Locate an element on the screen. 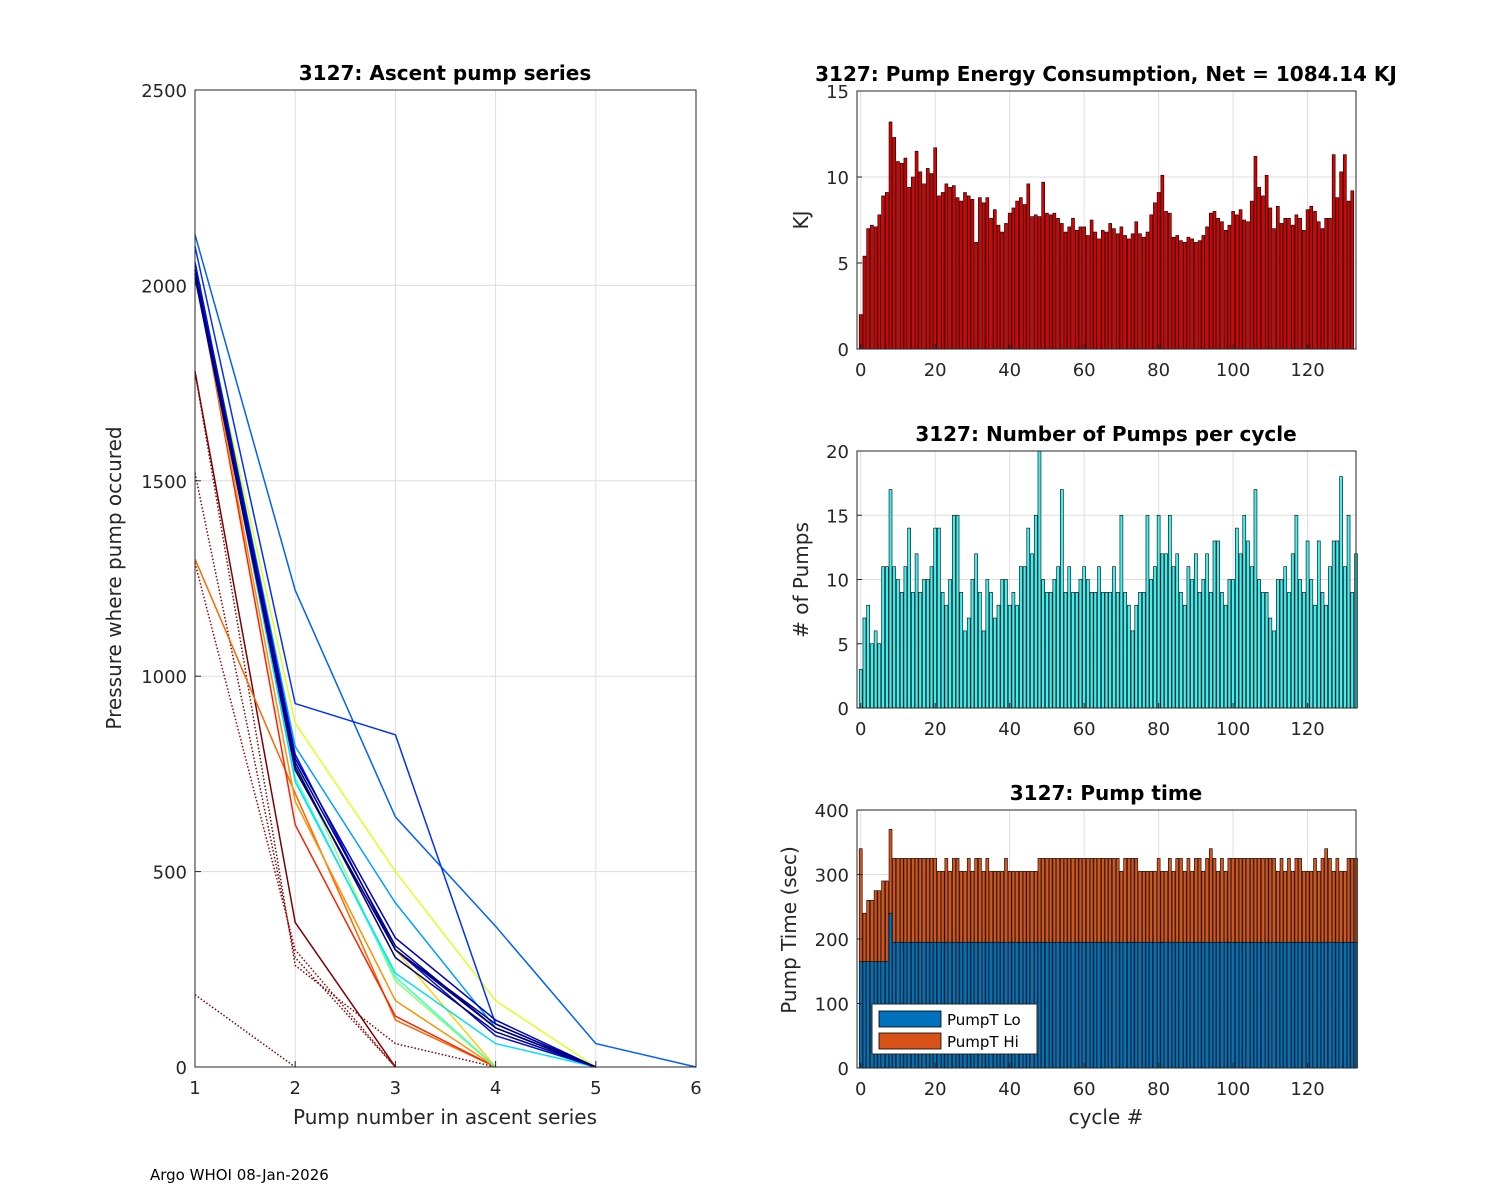 The height and width of the screenshot is (1200, 1500). ascent-ytick-label: 0 is located at coordinates (181, 1068).